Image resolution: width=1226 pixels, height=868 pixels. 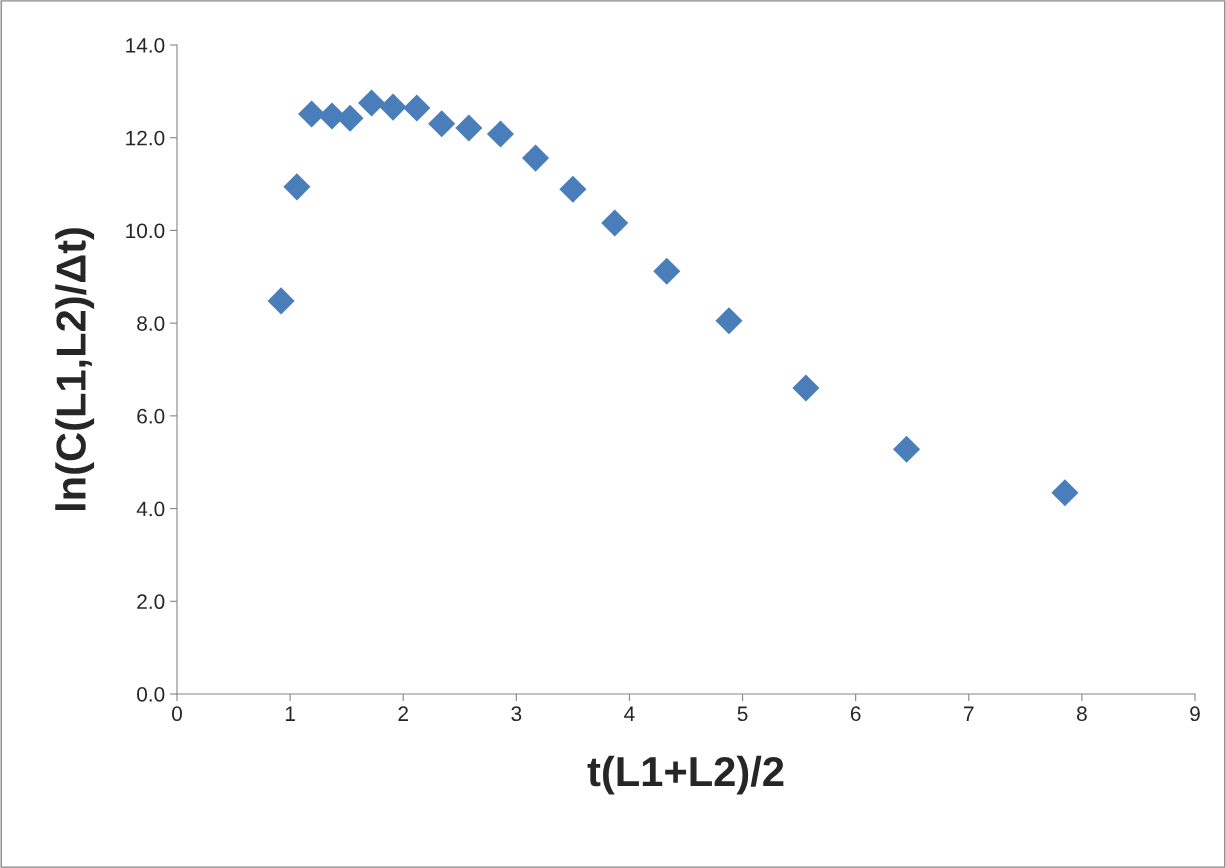 I want to click on x-tick-label: 8, so click(x=1082, y=714).